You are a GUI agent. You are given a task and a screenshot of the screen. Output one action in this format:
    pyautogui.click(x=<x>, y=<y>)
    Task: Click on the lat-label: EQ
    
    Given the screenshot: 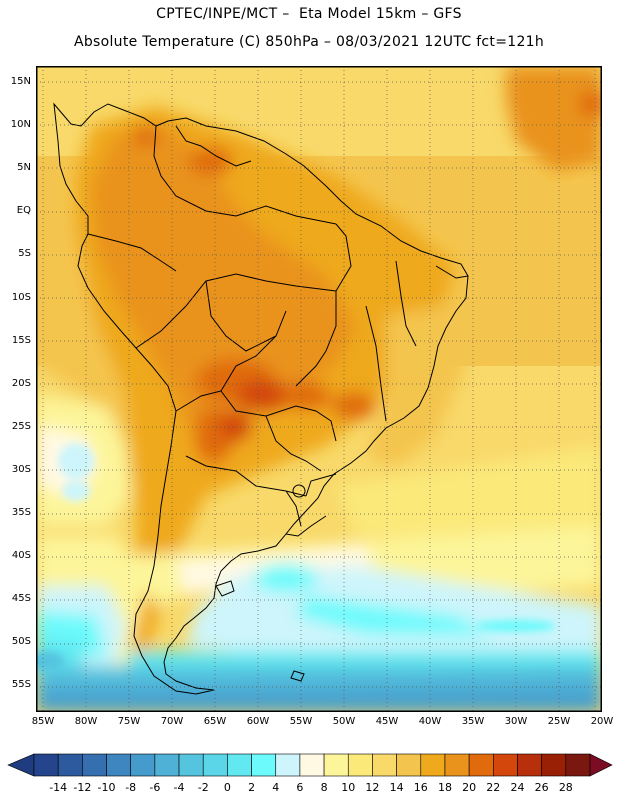 What is the action you would take?
    pyautogui.click(x=23, y=211)
    